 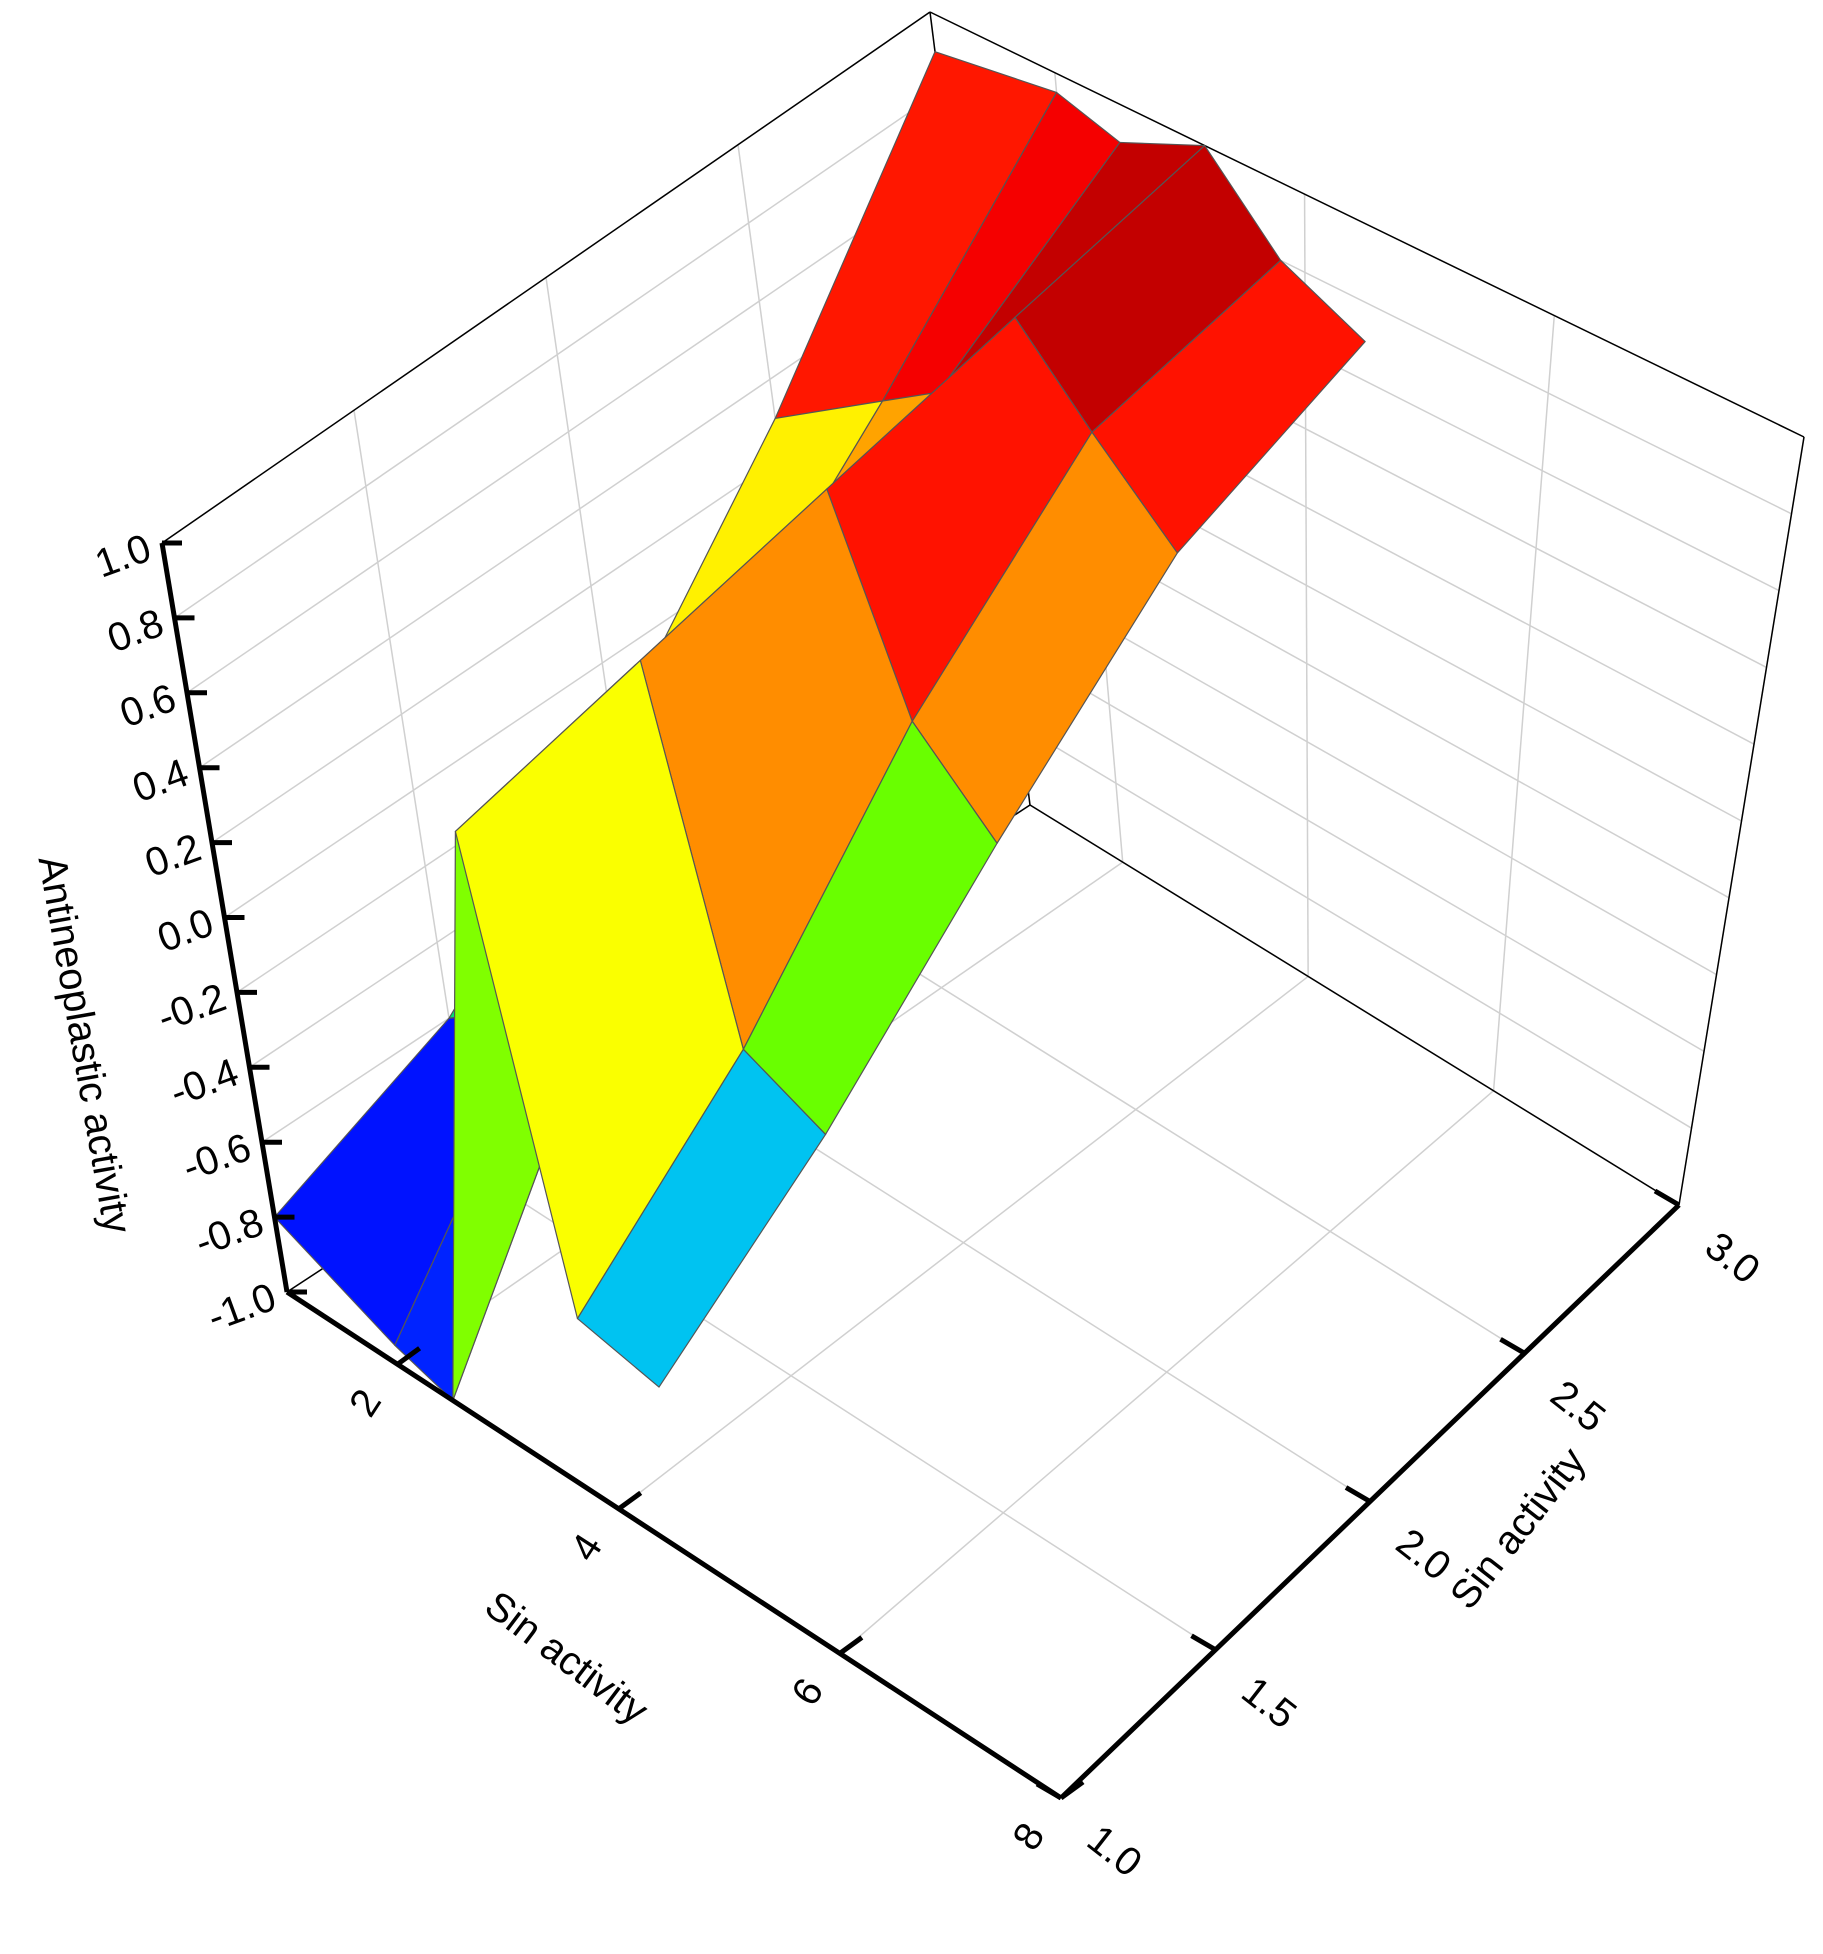 What do you see at coordinates (674, 1545) in the screenshot?
I see `x-axis` at bounding box center [674, 1545].